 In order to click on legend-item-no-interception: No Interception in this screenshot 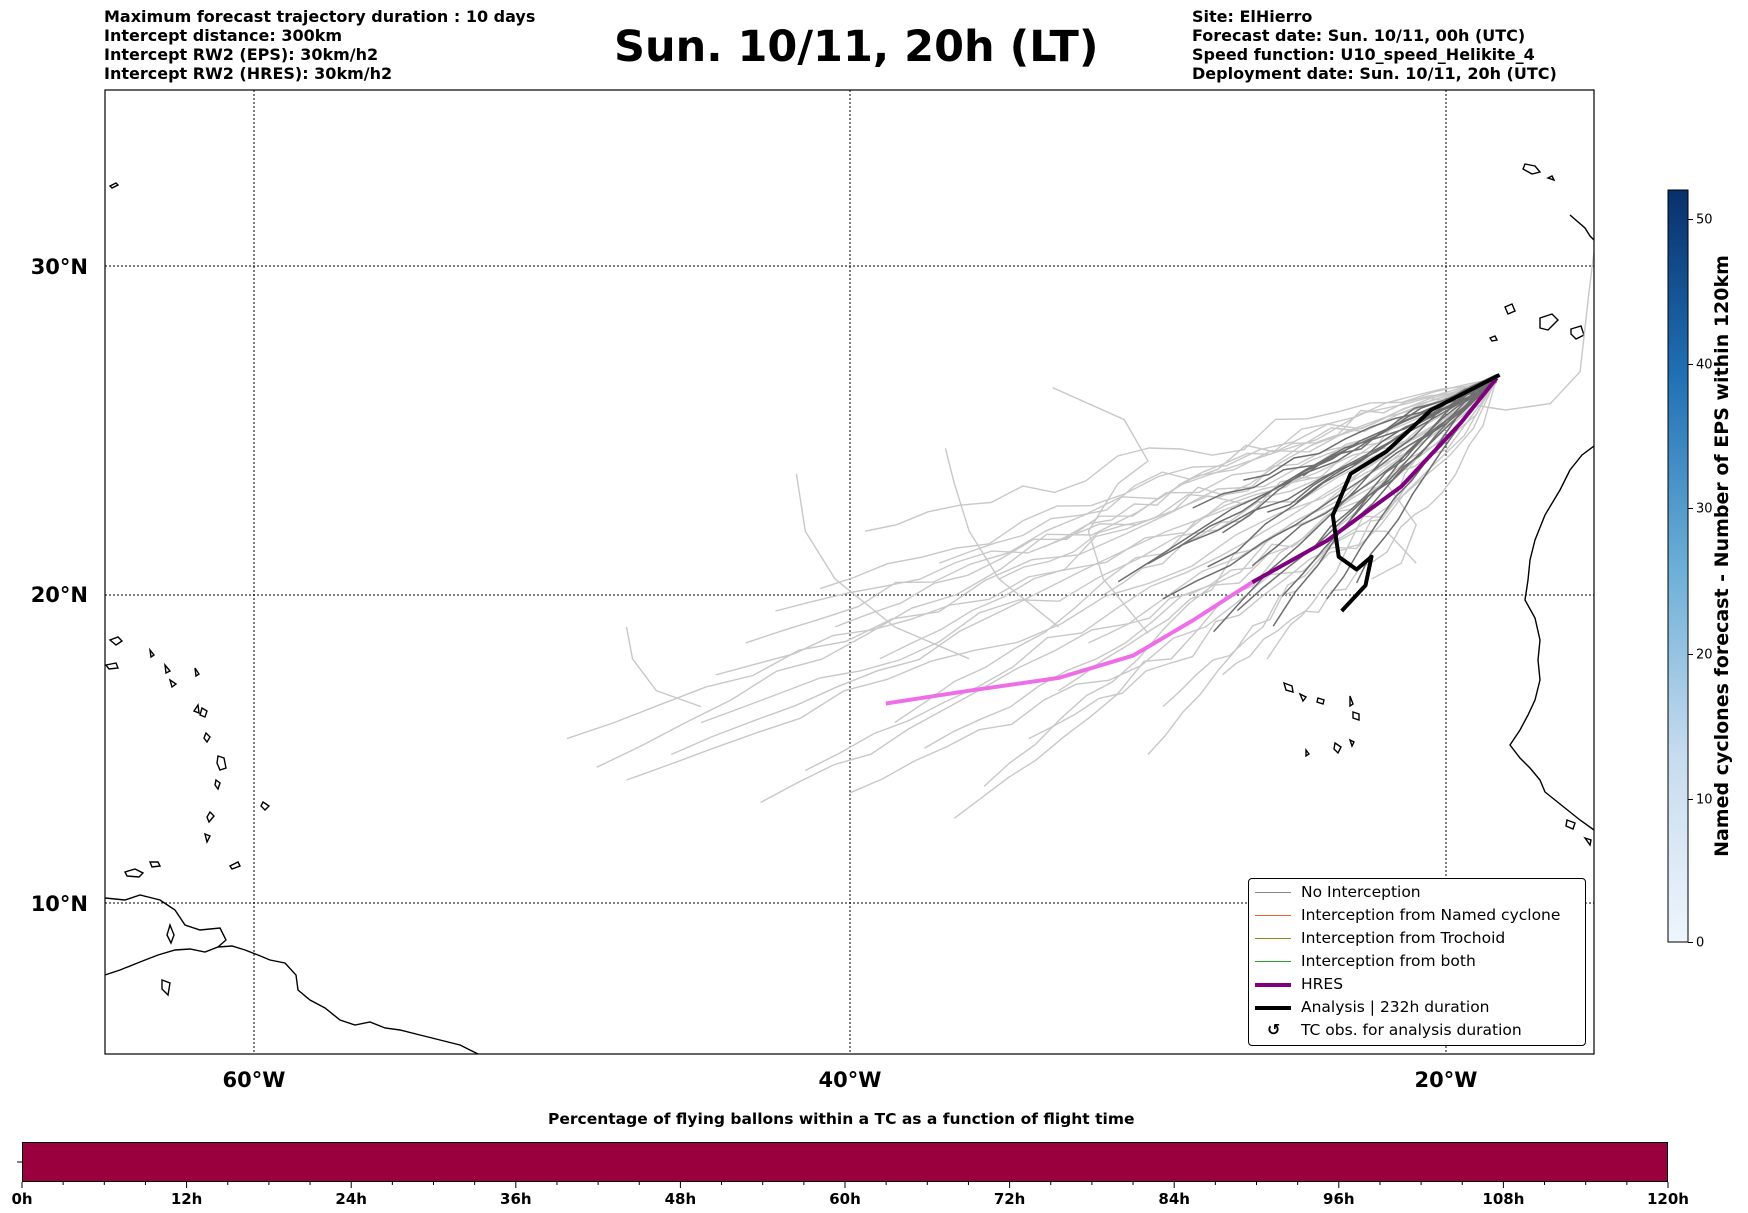, I will do `click(1417, 892)`.